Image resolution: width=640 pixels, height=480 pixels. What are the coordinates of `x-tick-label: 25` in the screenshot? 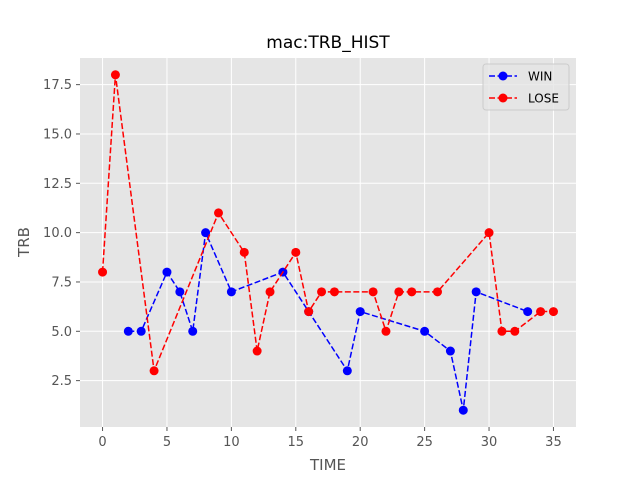 It's located at (424, 442).